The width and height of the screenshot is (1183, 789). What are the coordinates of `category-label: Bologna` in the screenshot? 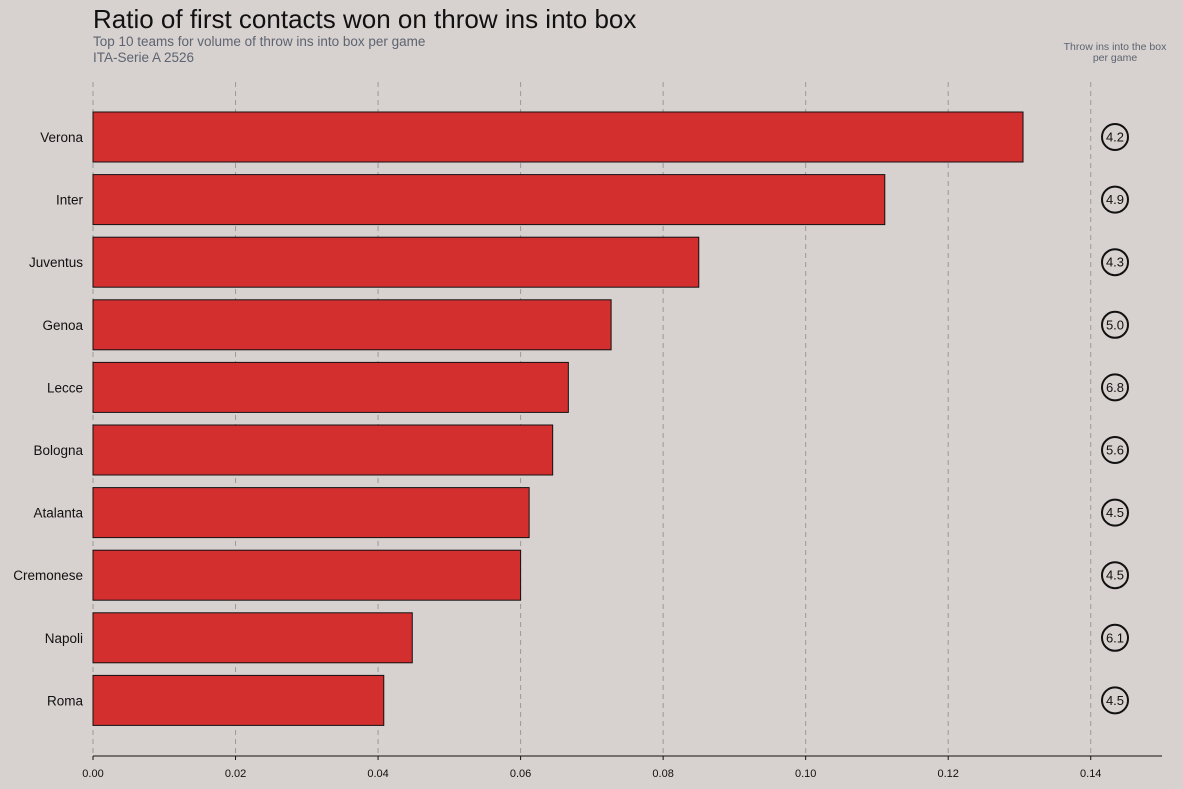 It's located at (58, 450).